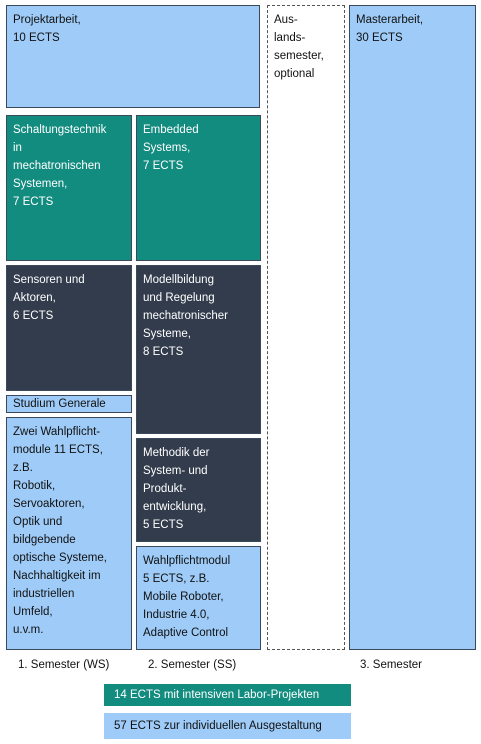 The height and width of the screenshot is (744, 481). Describe the element at coordinates (36, 38) in the screenshot. I see `box-text: 10 ECTS` at that location.